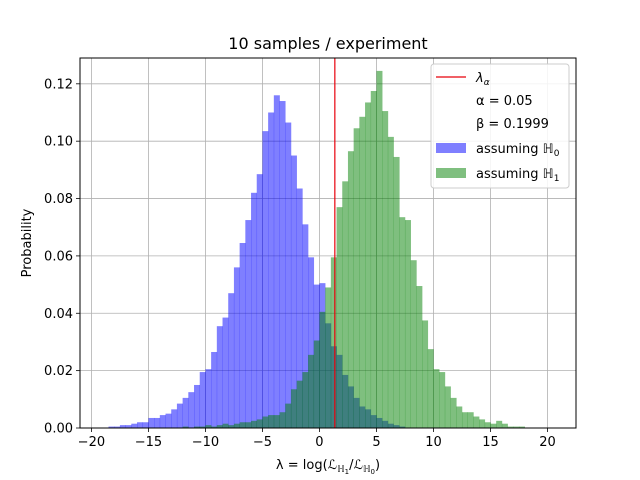 The width and height of the screenshot is (640, 480). I want to click on legend-h0-sub: 0, so click(557, 154).